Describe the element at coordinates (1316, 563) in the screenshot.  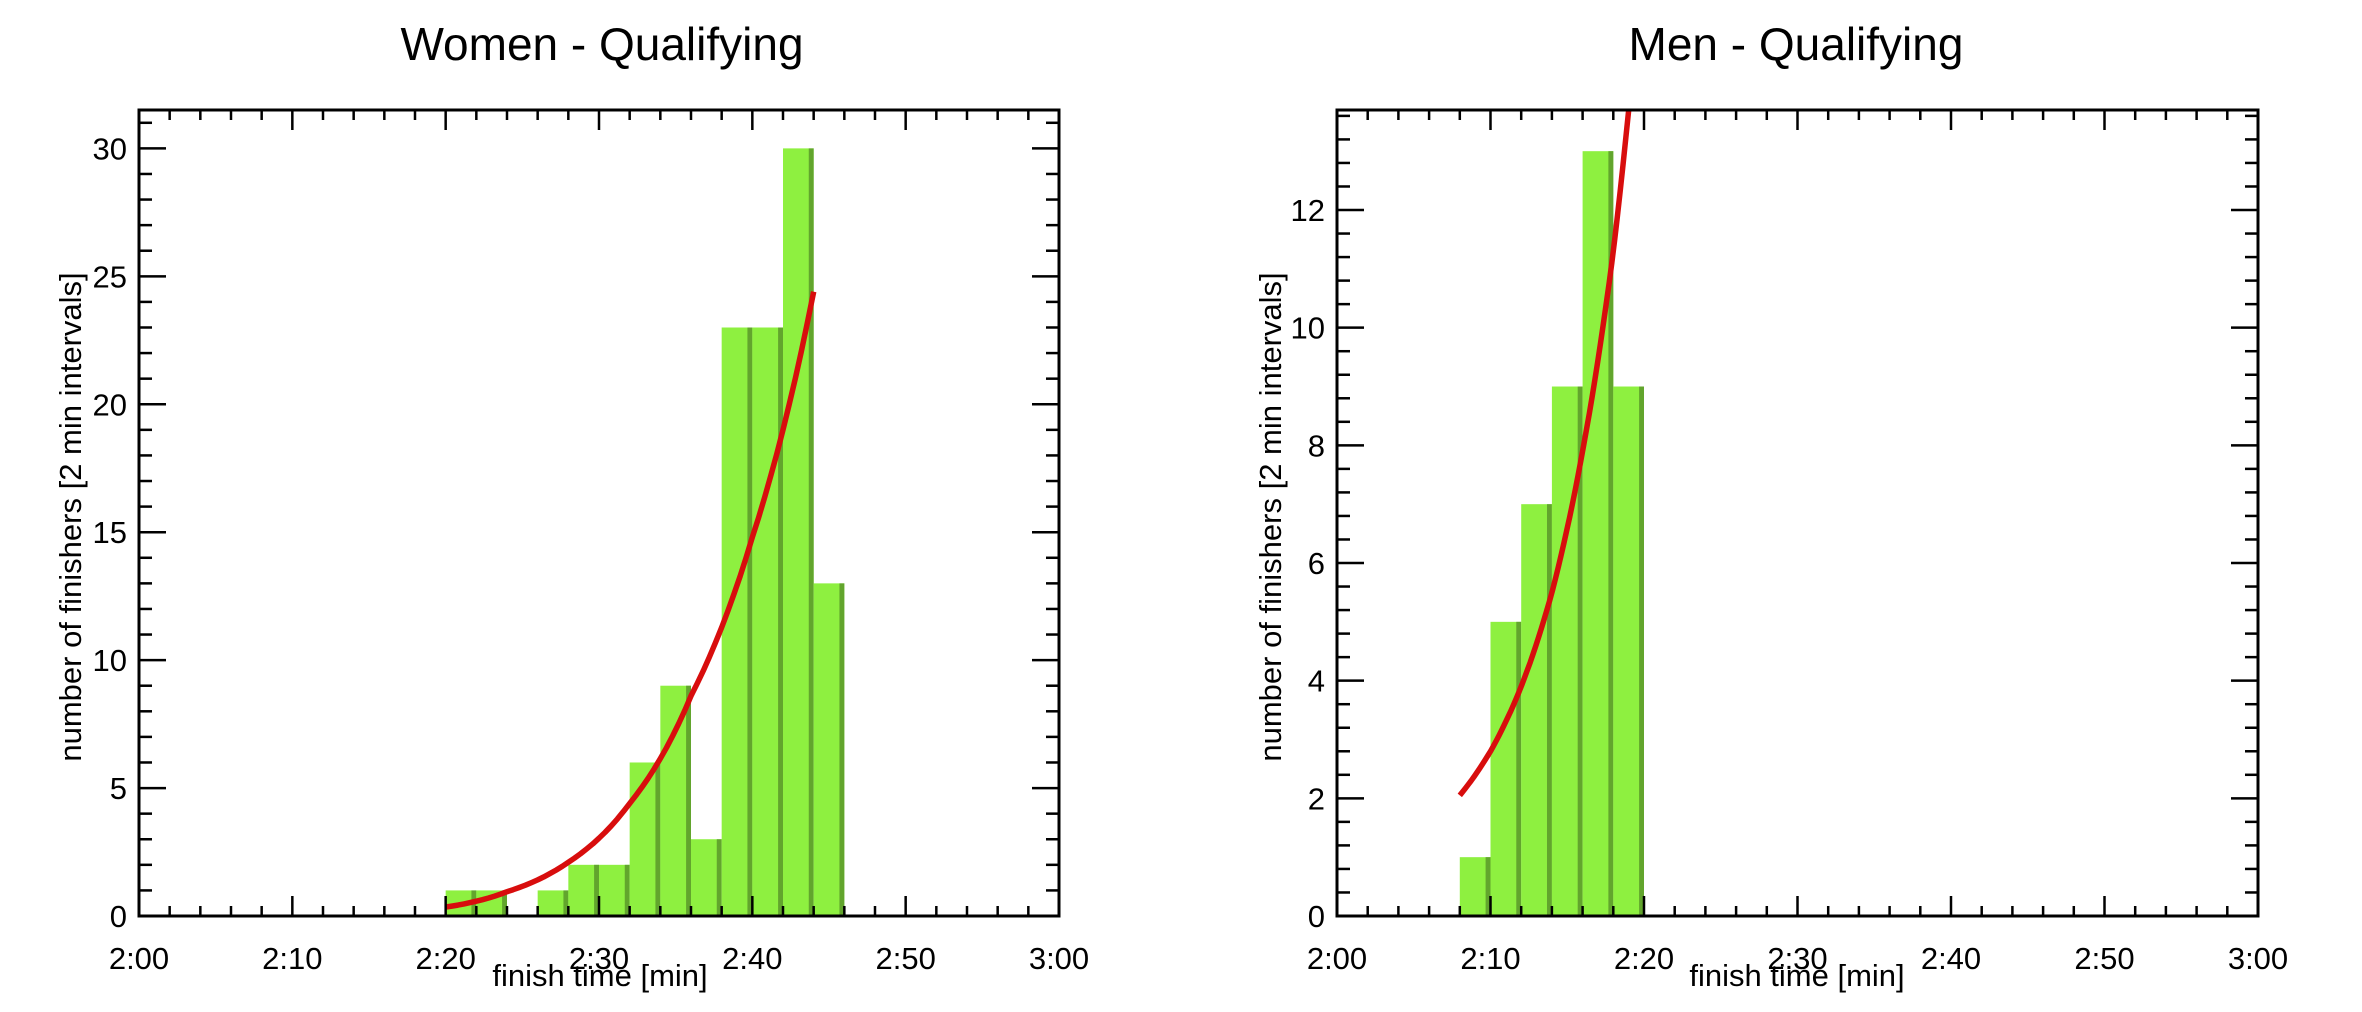
I see `men-y-tick-label: 6` at that location.